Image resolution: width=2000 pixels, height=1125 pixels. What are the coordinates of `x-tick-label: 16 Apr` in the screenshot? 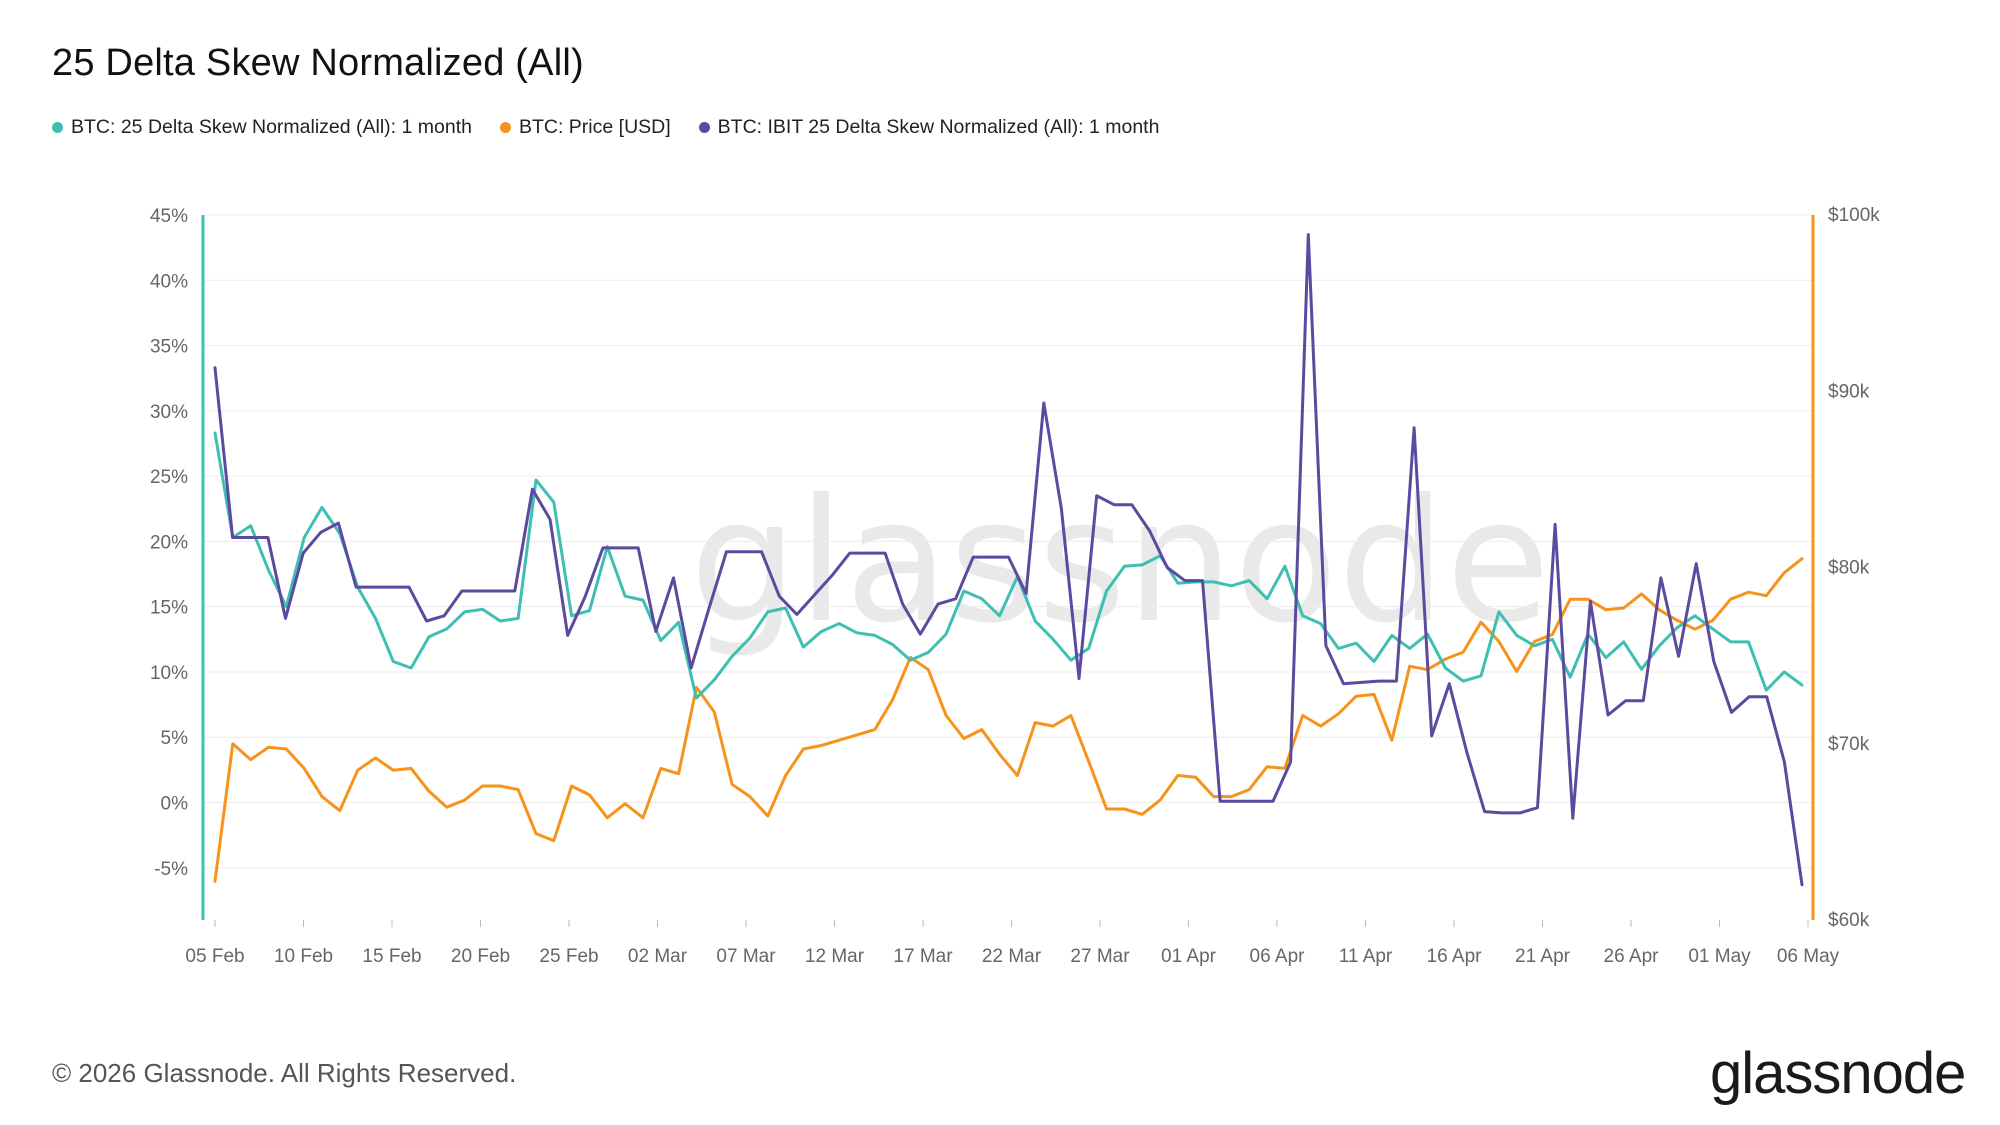 It's located at (1455, 956).